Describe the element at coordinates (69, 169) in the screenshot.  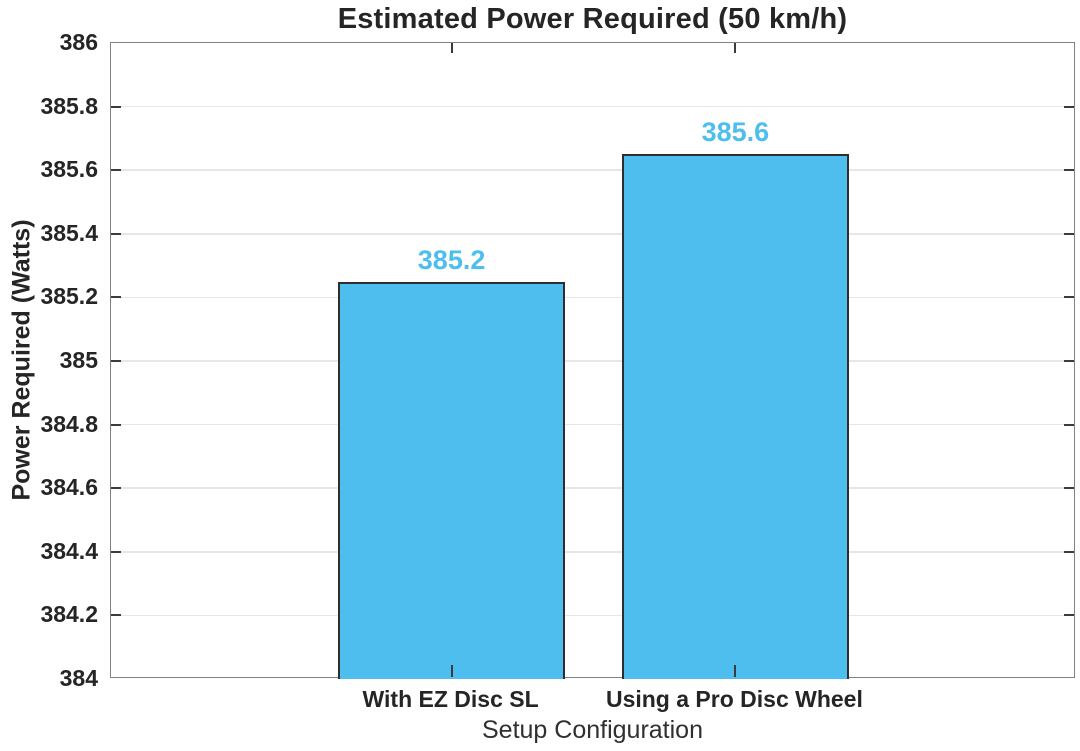
I see `y-tick-label: 385.6` at that location.